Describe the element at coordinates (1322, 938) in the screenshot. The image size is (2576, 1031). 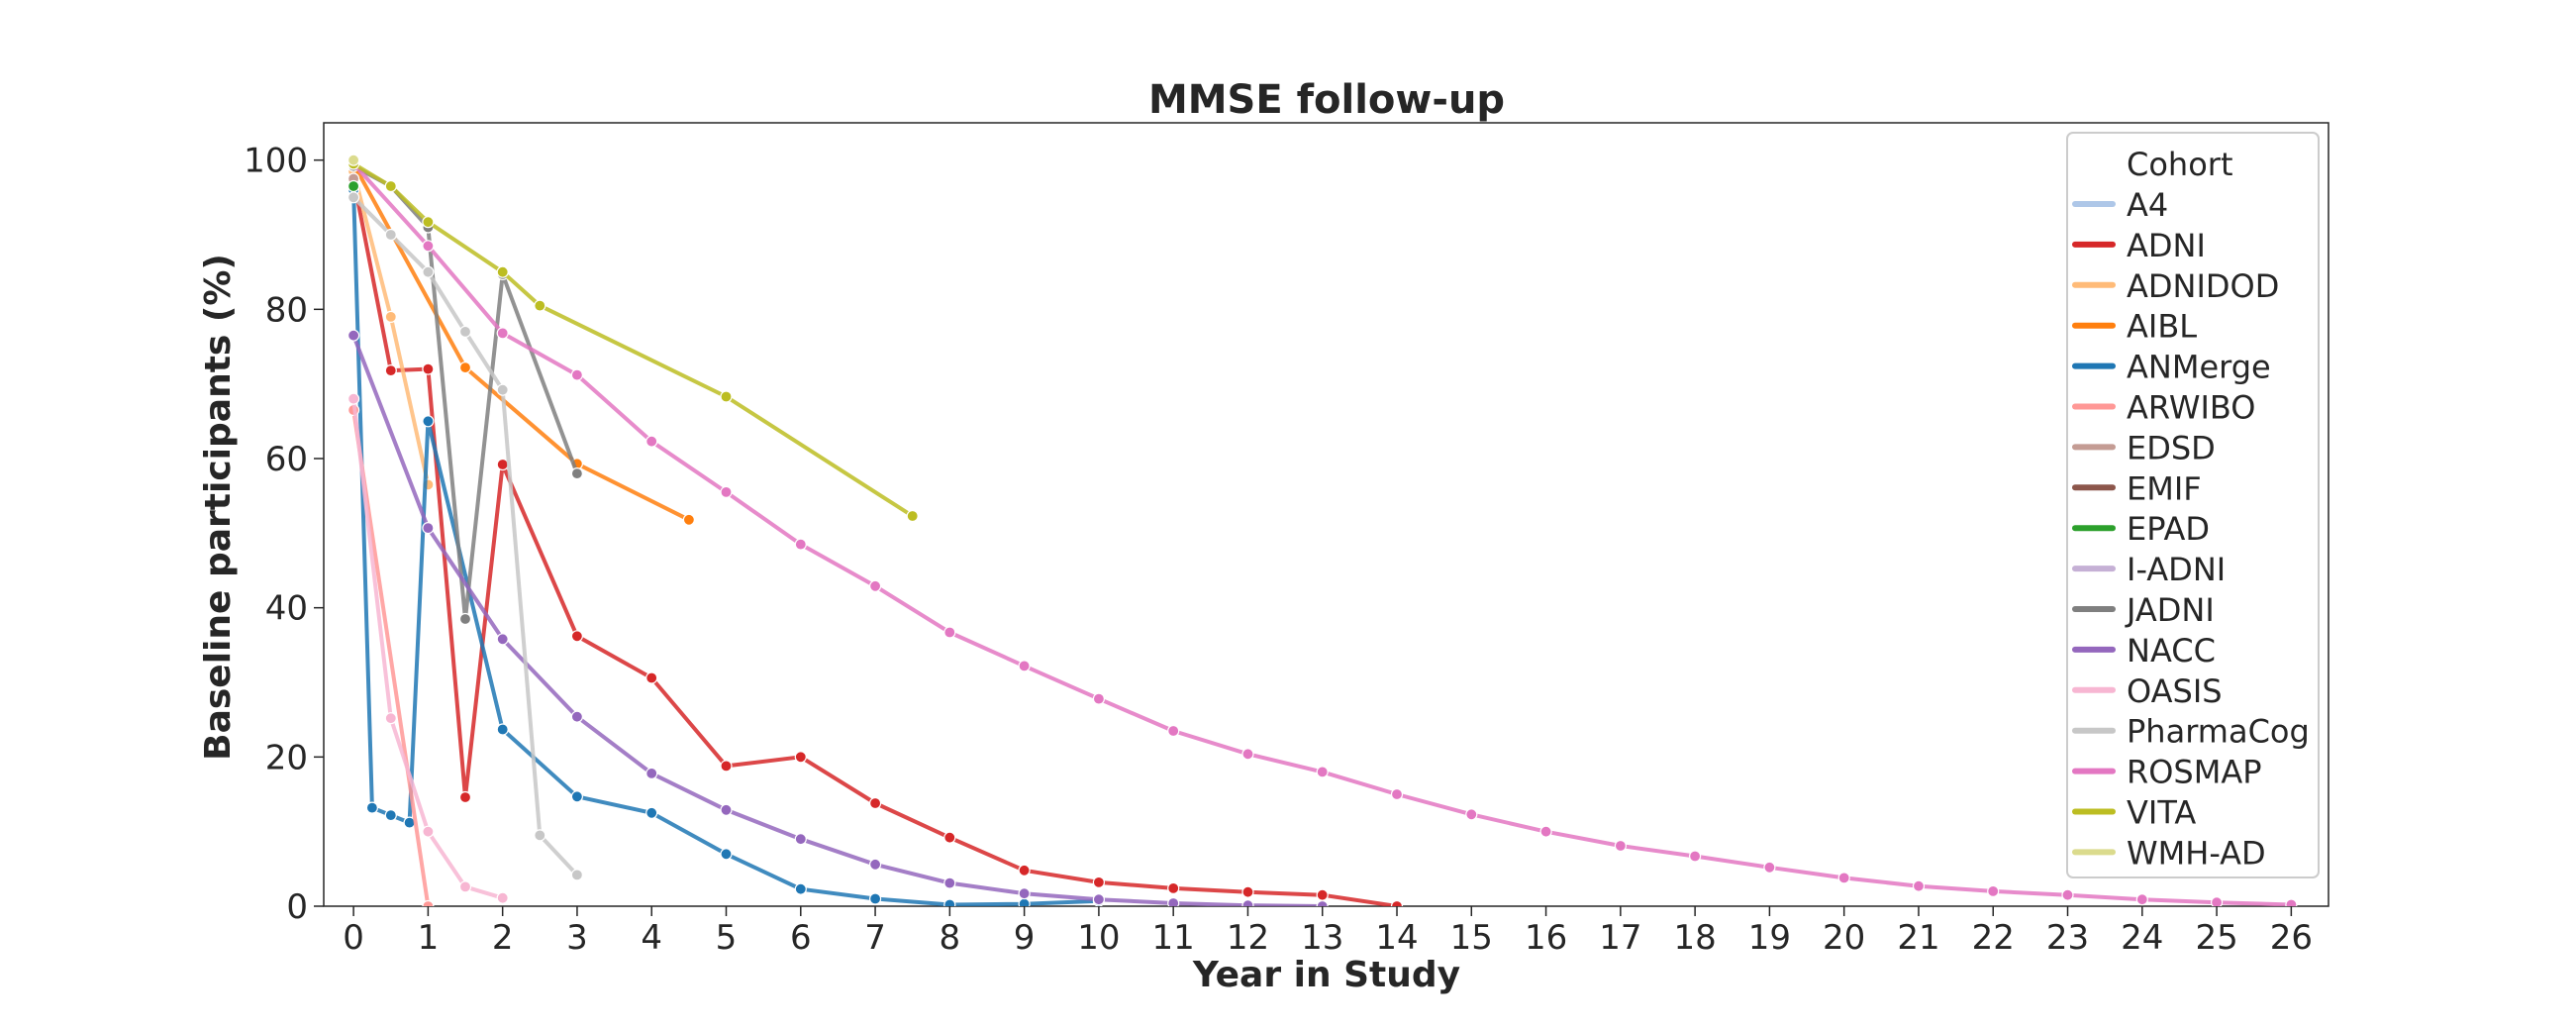
I see `x-tick-label: 13` at that location.